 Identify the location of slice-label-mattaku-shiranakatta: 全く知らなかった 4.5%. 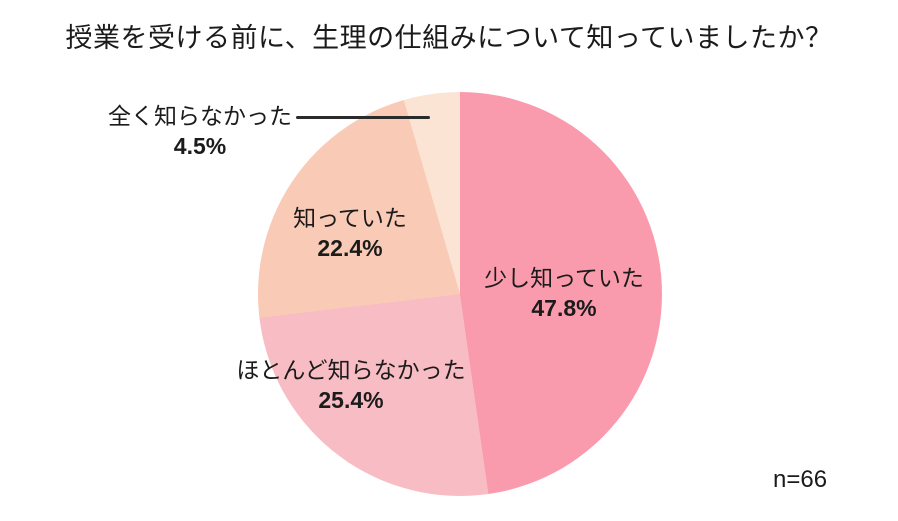
(200, 131).